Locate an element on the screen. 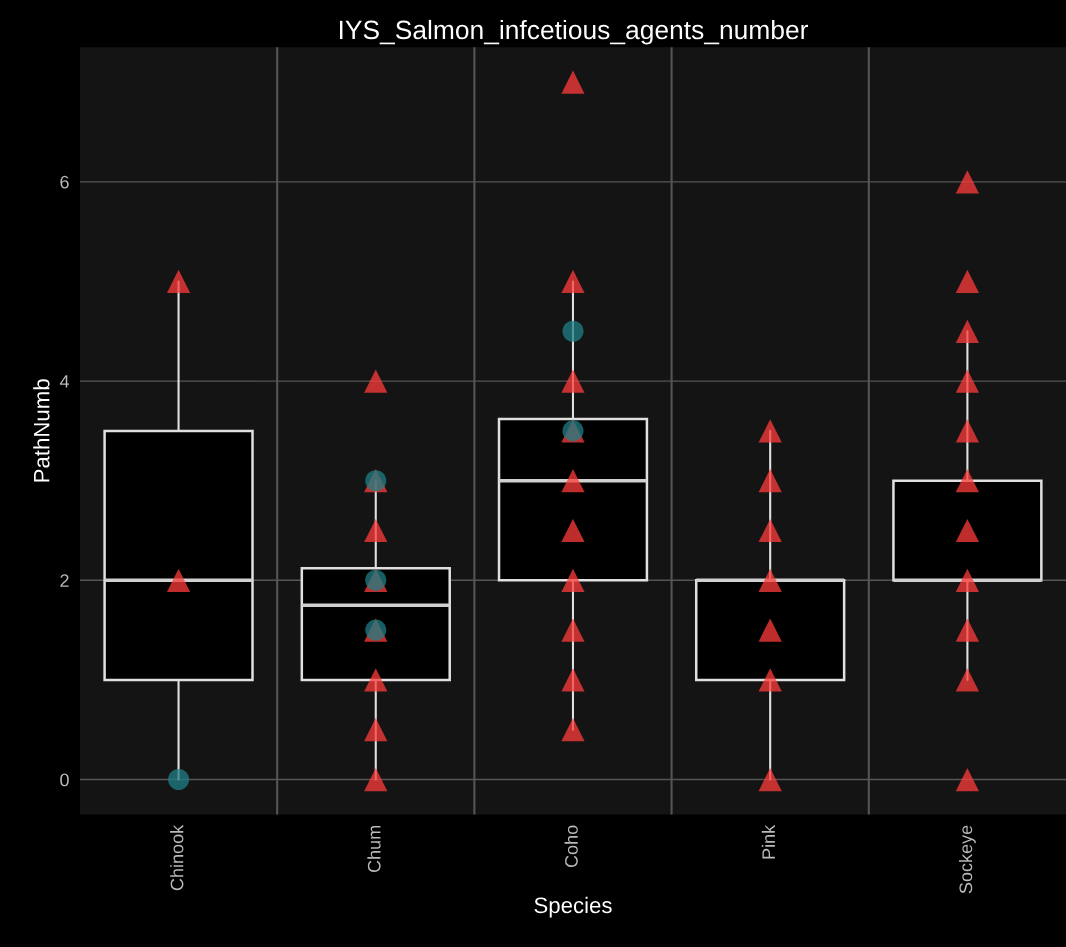 This screenshot has width=1066, height=947. x-axis-title: Species is located at coordinates (573, 907).